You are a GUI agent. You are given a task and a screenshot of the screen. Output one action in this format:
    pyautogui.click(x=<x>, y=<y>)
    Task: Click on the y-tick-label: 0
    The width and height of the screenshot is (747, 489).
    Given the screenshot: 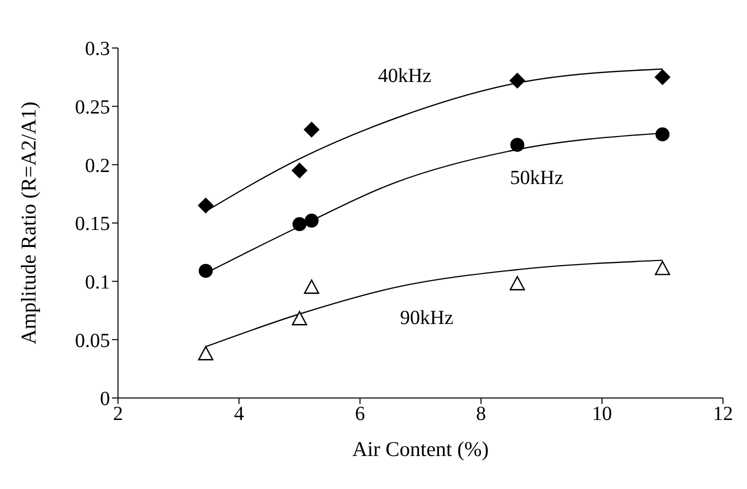 What is the action you would take?
    pyautogui.click(x=105, y=399)
    